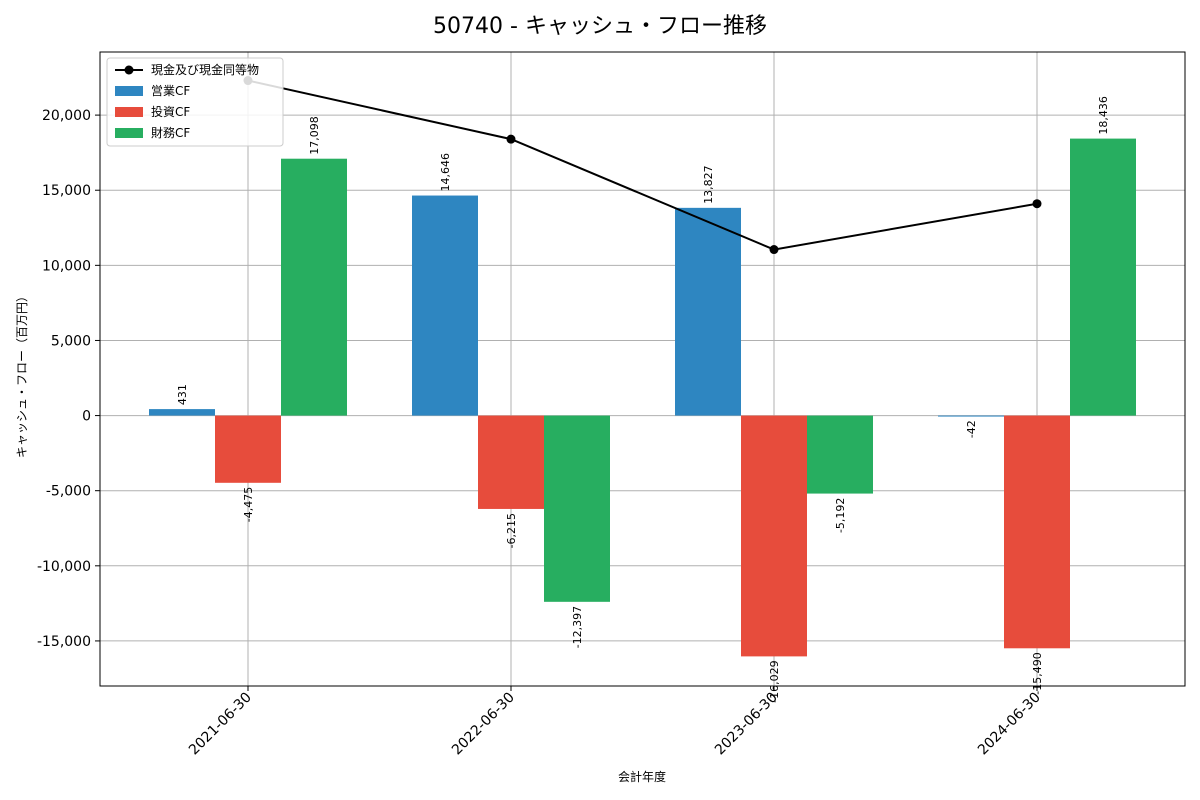  What do you see at coordinates (445, 305) in the screenshot?
I see `bar-営業CF-2022-06-30` at bounding box center [445, 305].